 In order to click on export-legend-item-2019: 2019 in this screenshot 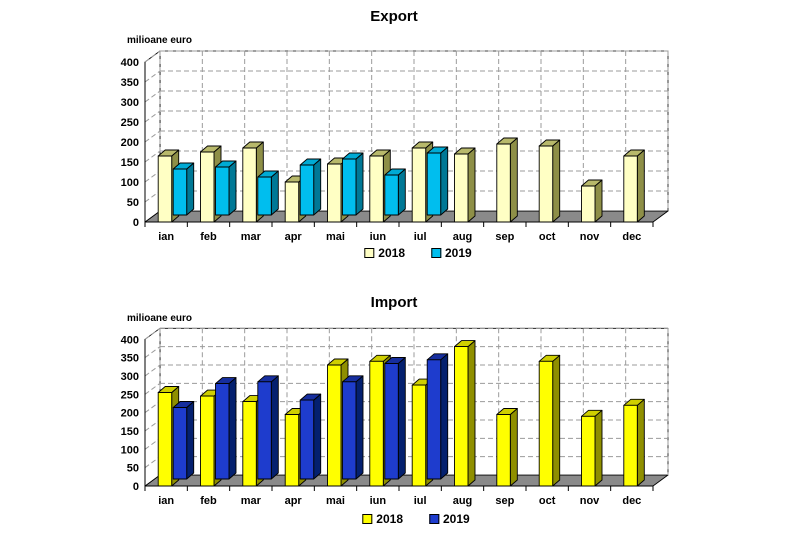, I will do `click(451, 253)`.